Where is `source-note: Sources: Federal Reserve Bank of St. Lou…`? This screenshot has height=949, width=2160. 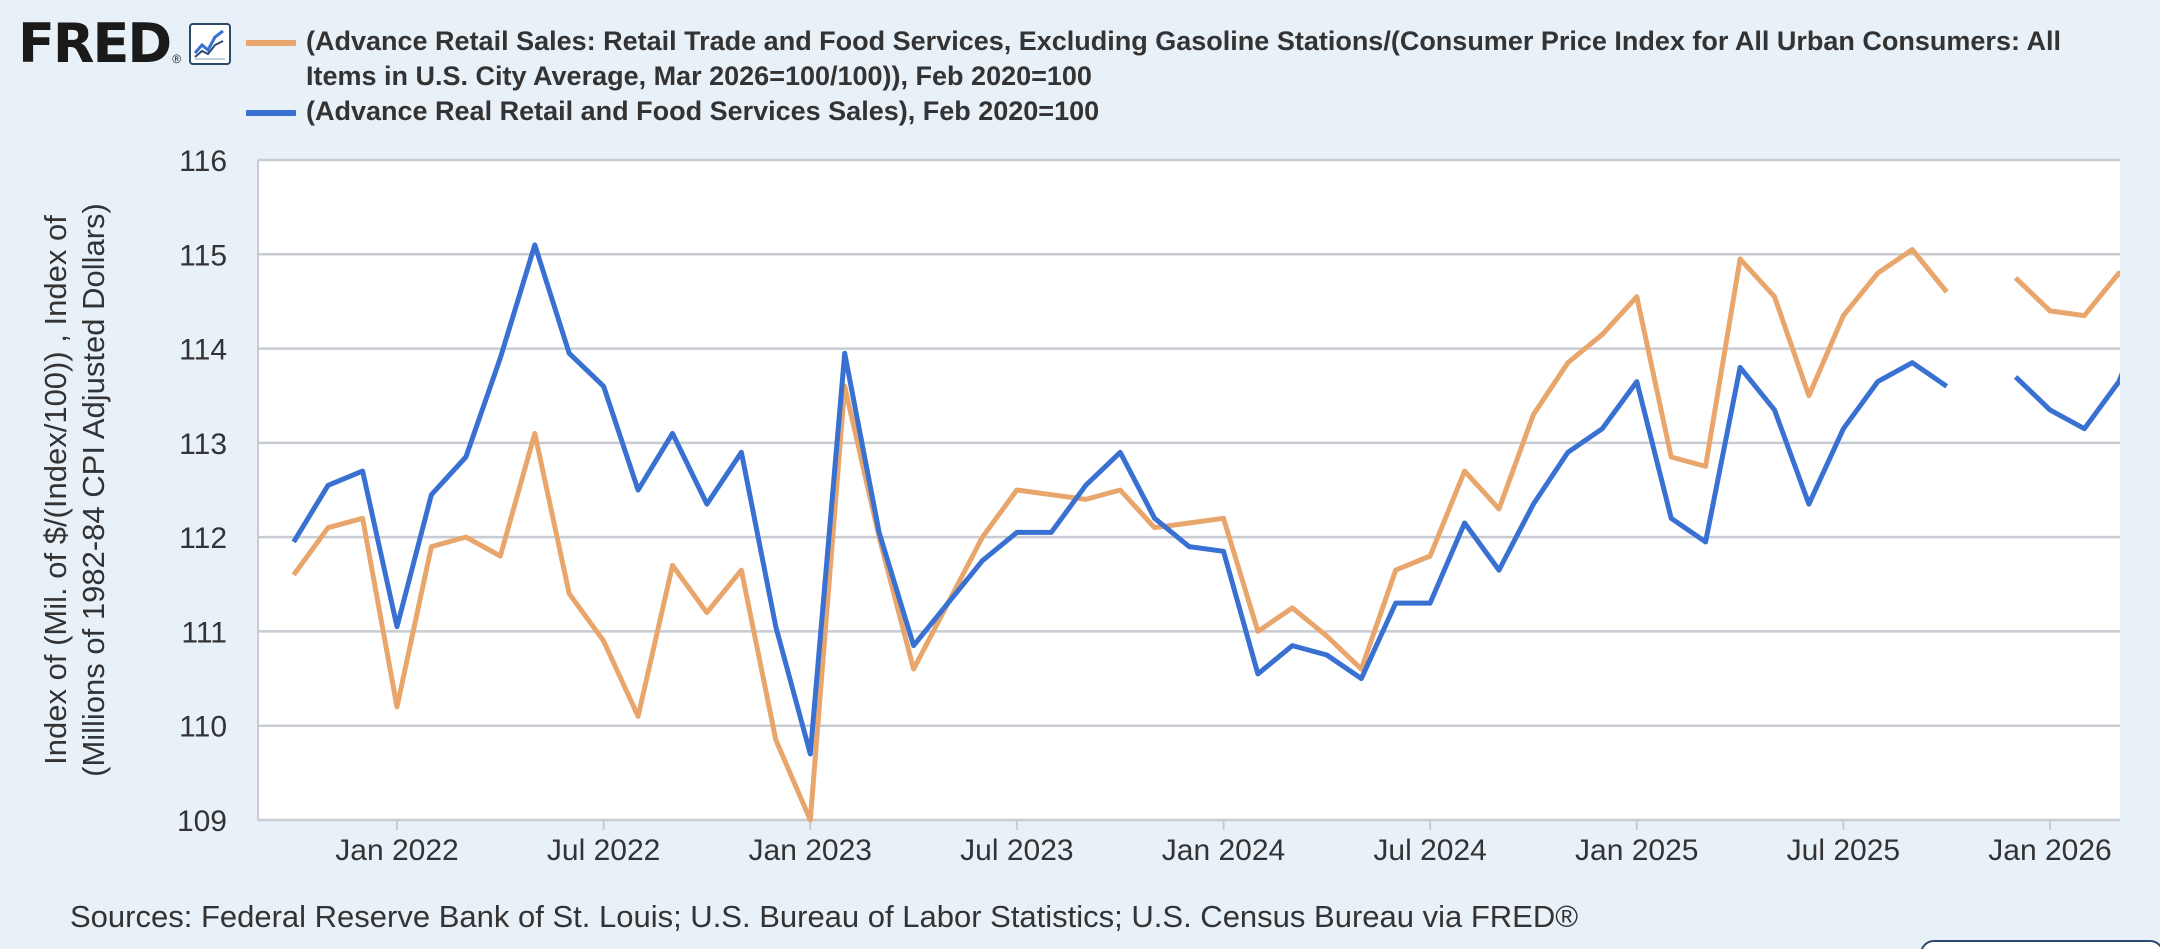 source-note: Sources: Federal Reserve Bank of St. Lou… is located at coordinates (824, 916).